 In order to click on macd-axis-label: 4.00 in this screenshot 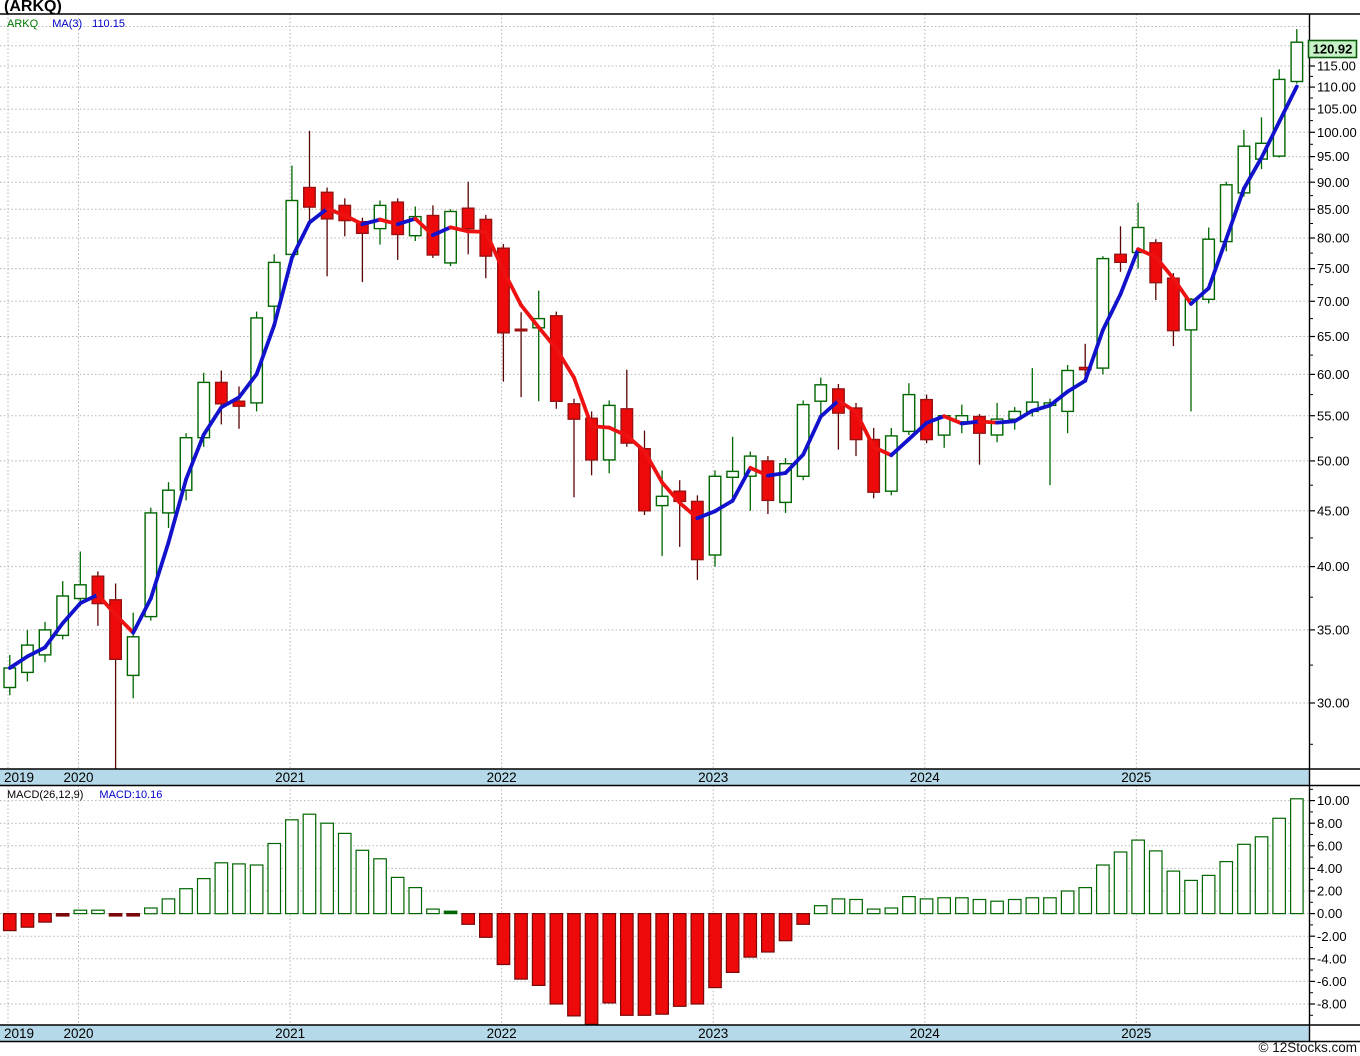, I will do `click(1329, 868)`.